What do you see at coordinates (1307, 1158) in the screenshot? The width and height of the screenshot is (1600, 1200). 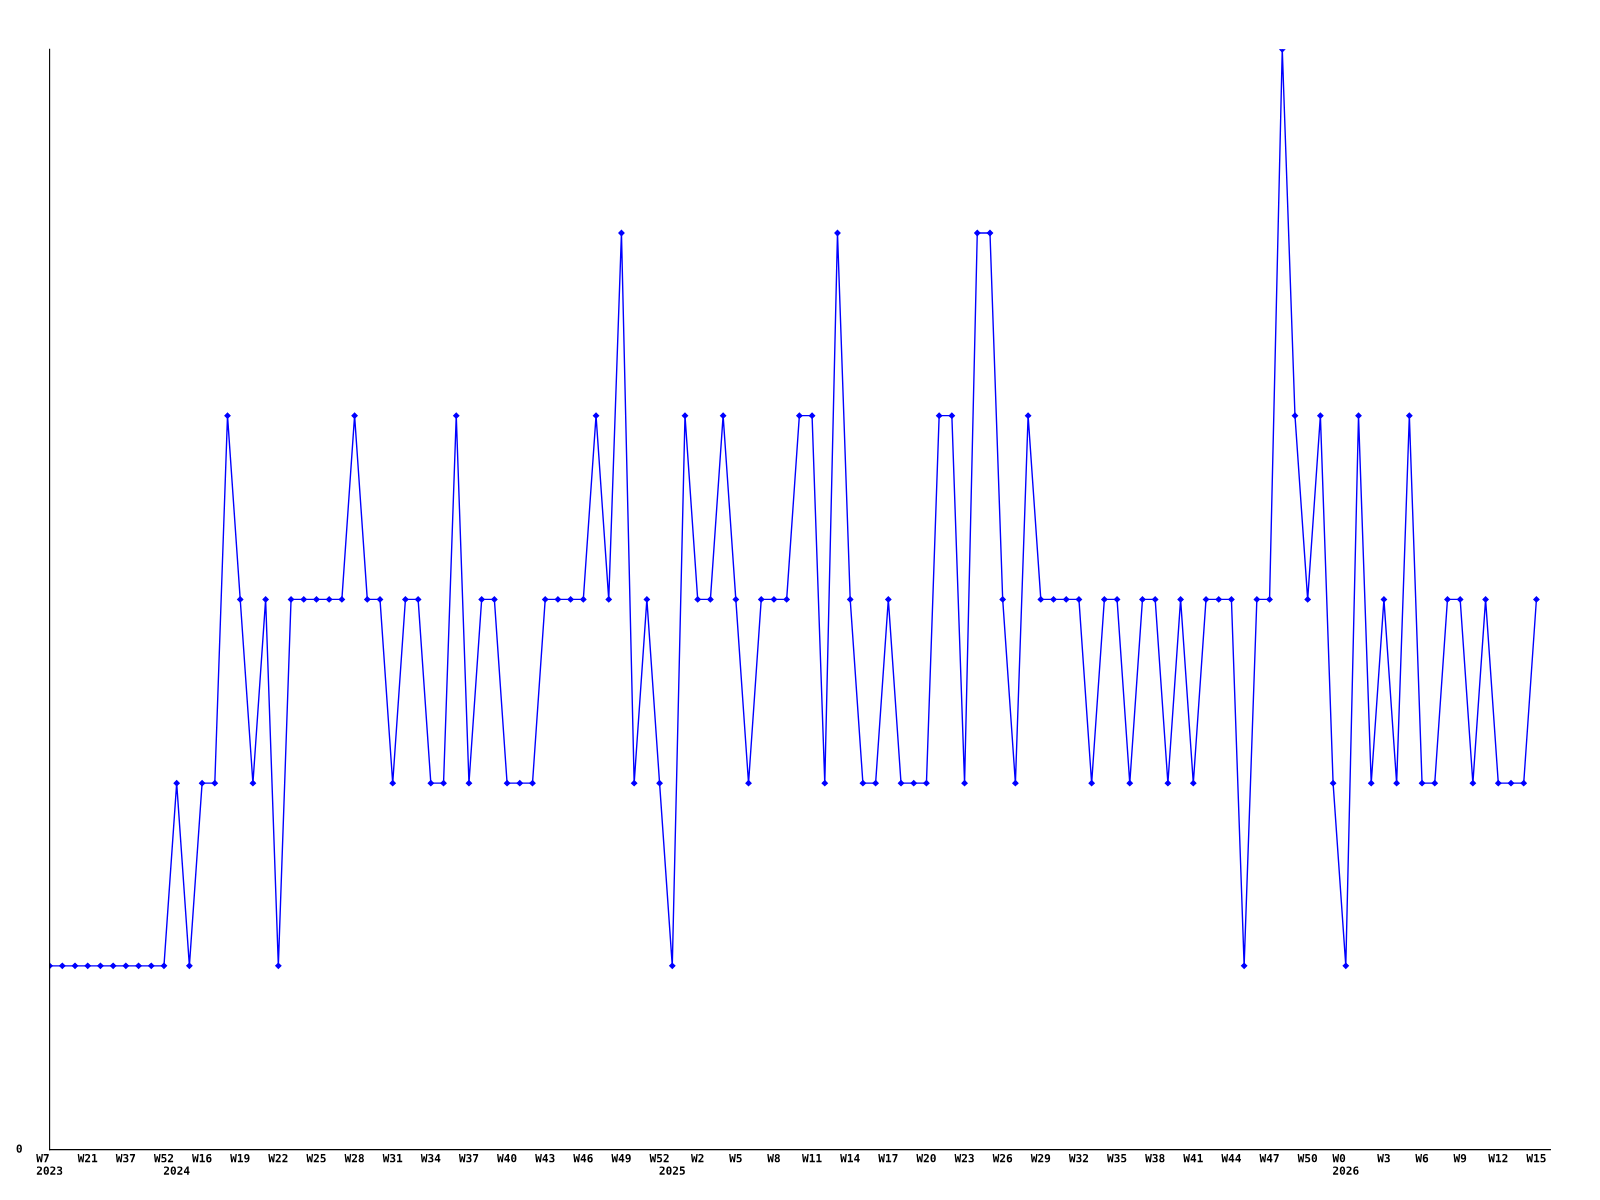 I see `x-tick-label: W50` at bounding box center [1307, 1158].